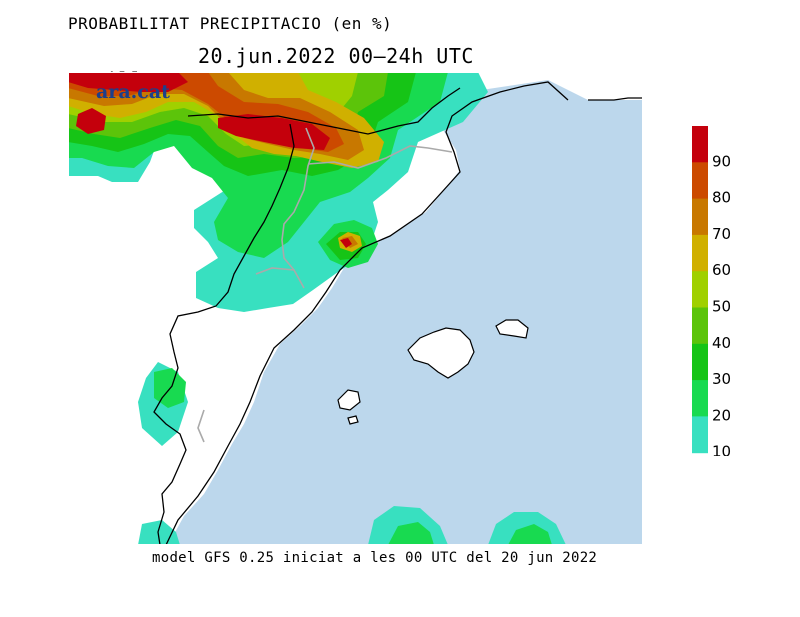 Image resolution: width=800 pixels, height=617 pixels. I want to click on menorca-island, so click(512, 329).